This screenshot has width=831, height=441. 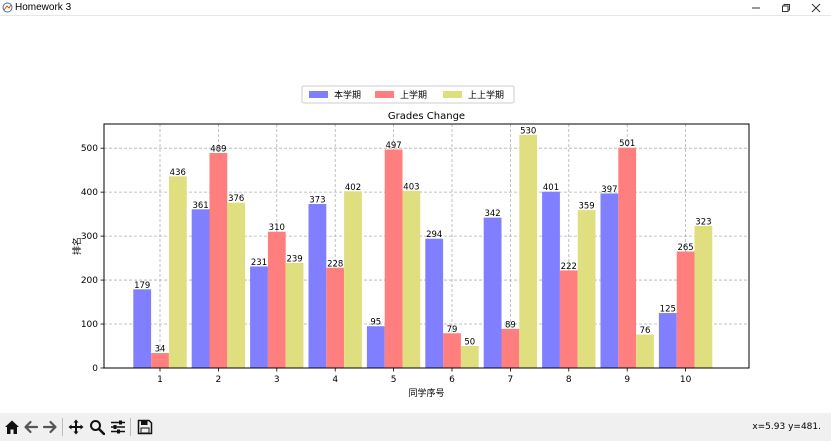 I want to click on bar-value-label: 222, so click(x=569, y=267).